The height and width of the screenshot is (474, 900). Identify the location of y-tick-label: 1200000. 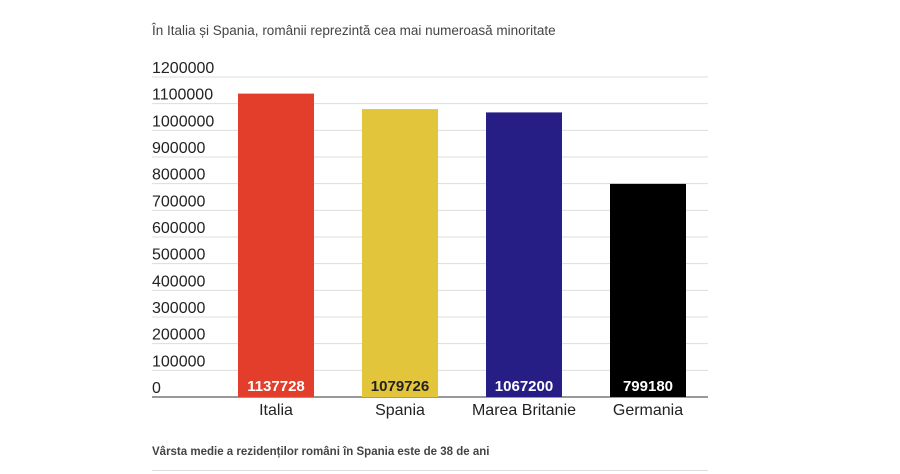
(183, 68).